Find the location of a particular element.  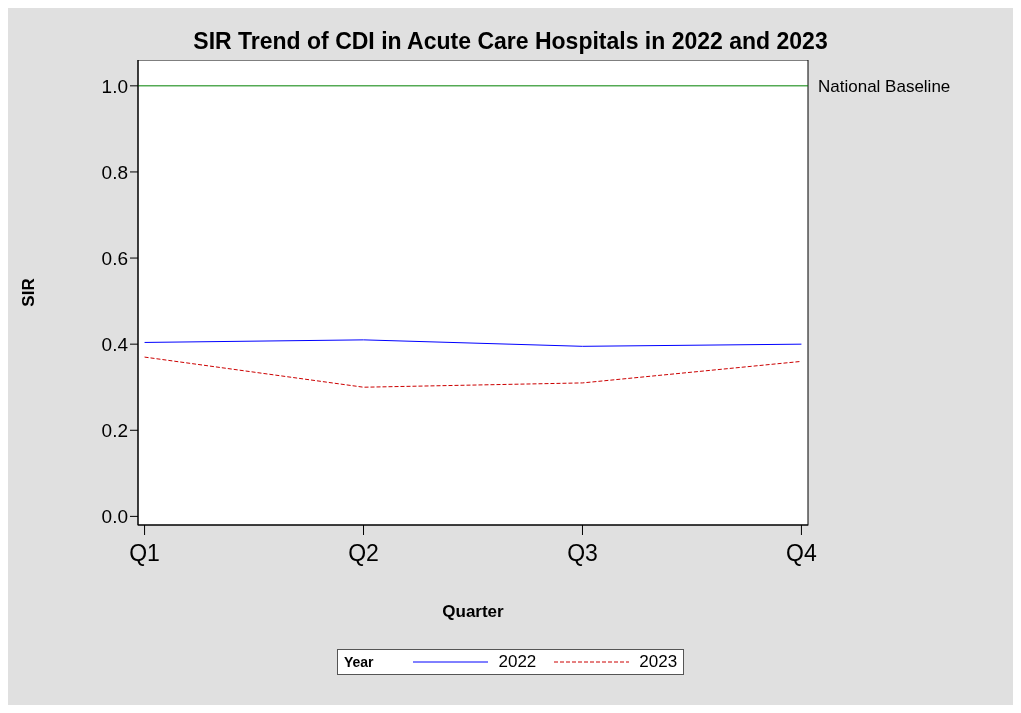

y-tick-label: 0.2 is located at coordinates (114, 431).